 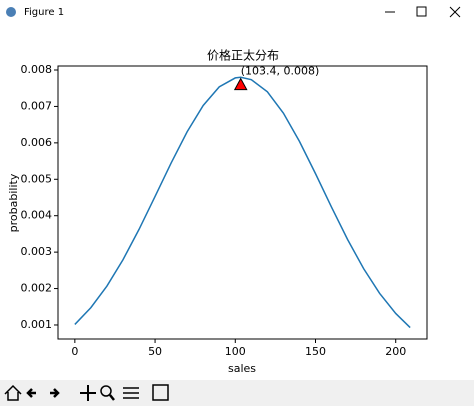 What do you see at coordinates (37, 251) in the screenshot?
I see `y-tick-label: 0.003` at bounding box center [37, 251].